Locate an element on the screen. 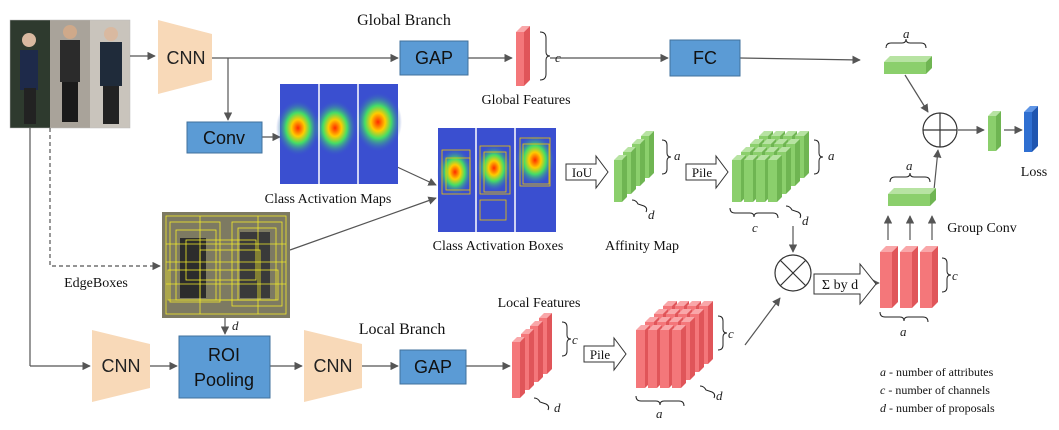 This screenshot has width=1059, height=430. legend-item-proposals: d - number of proposals is located at coordinates (937, 408).